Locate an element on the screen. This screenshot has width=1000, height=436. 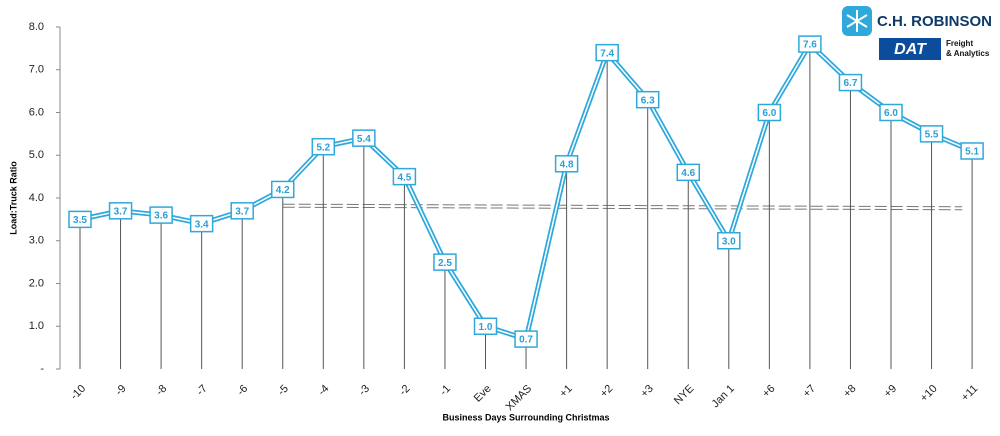
value-label: 3.6 is located at coordinates (161, 216).